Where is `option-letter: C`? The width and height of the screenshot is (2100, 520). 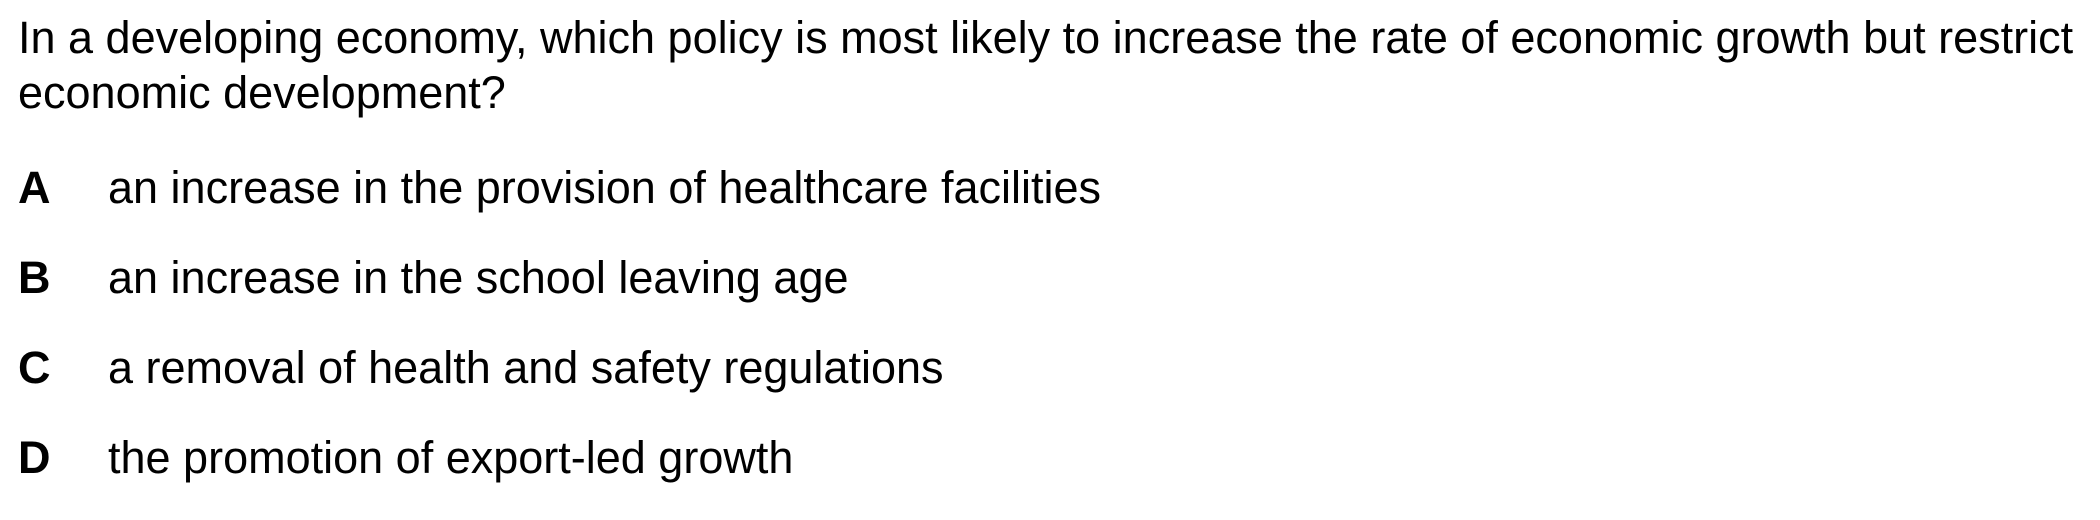
option-letter: C is located at coordinates (34, 367).